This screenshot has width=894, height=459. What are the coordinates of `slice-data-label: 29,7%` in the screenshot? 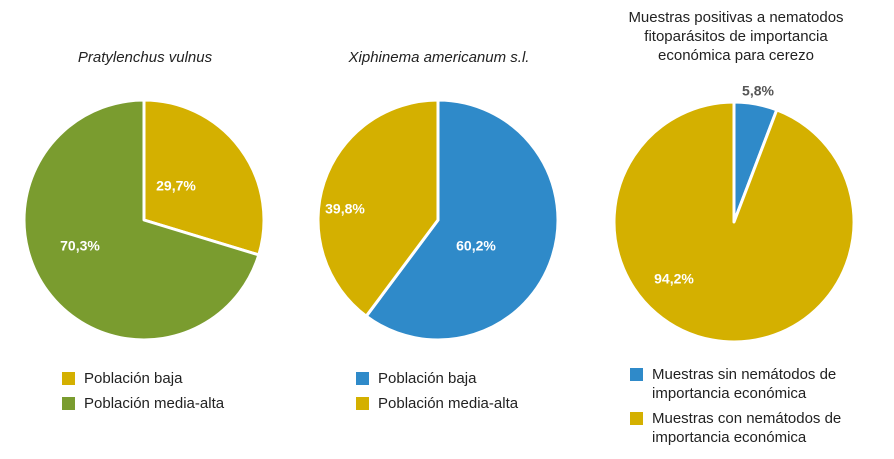 It's located at (176, 186).